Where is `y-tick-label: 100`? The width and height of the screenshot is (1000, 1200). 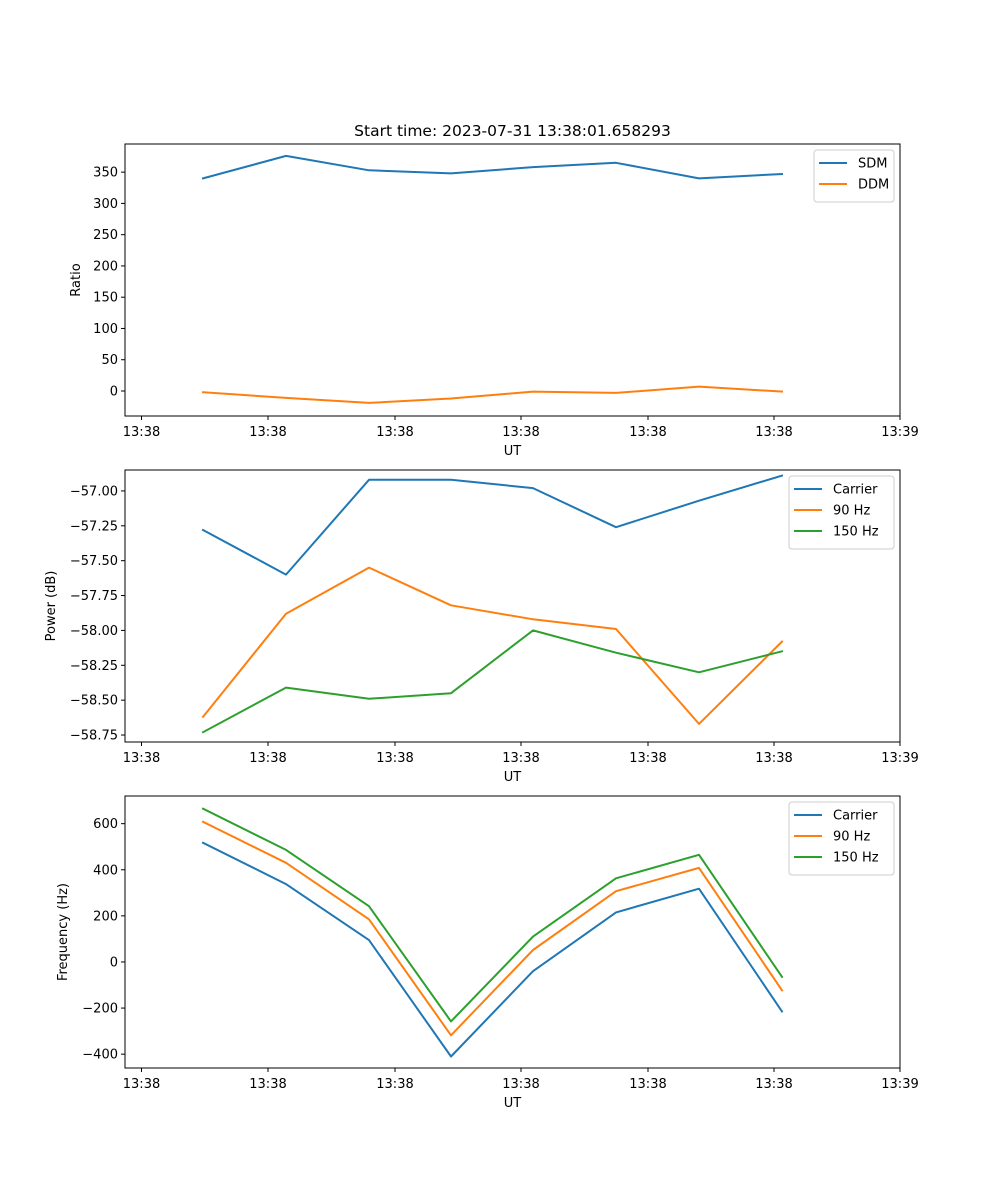
y-tick-label: 100 is located at coordinates (105, 329).